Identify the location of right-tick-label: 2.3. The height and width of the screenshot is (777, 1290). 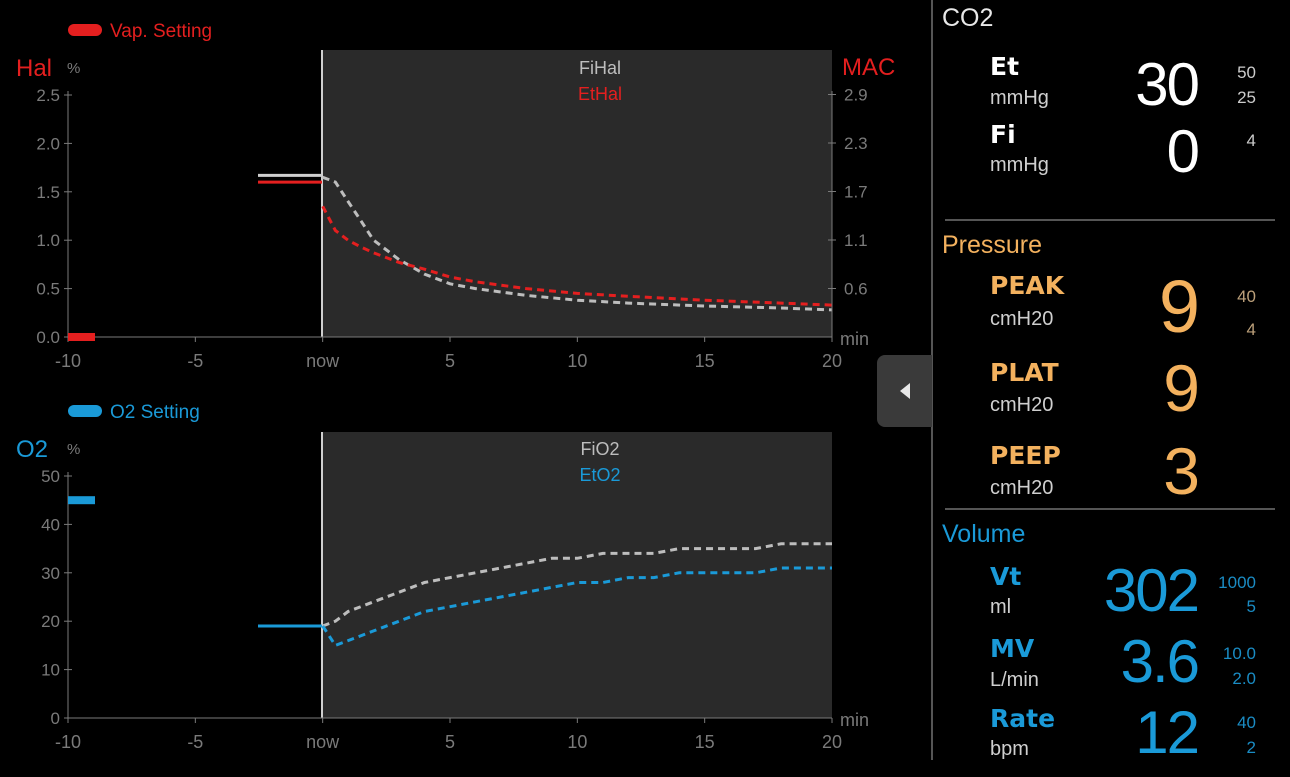
(856, 143).